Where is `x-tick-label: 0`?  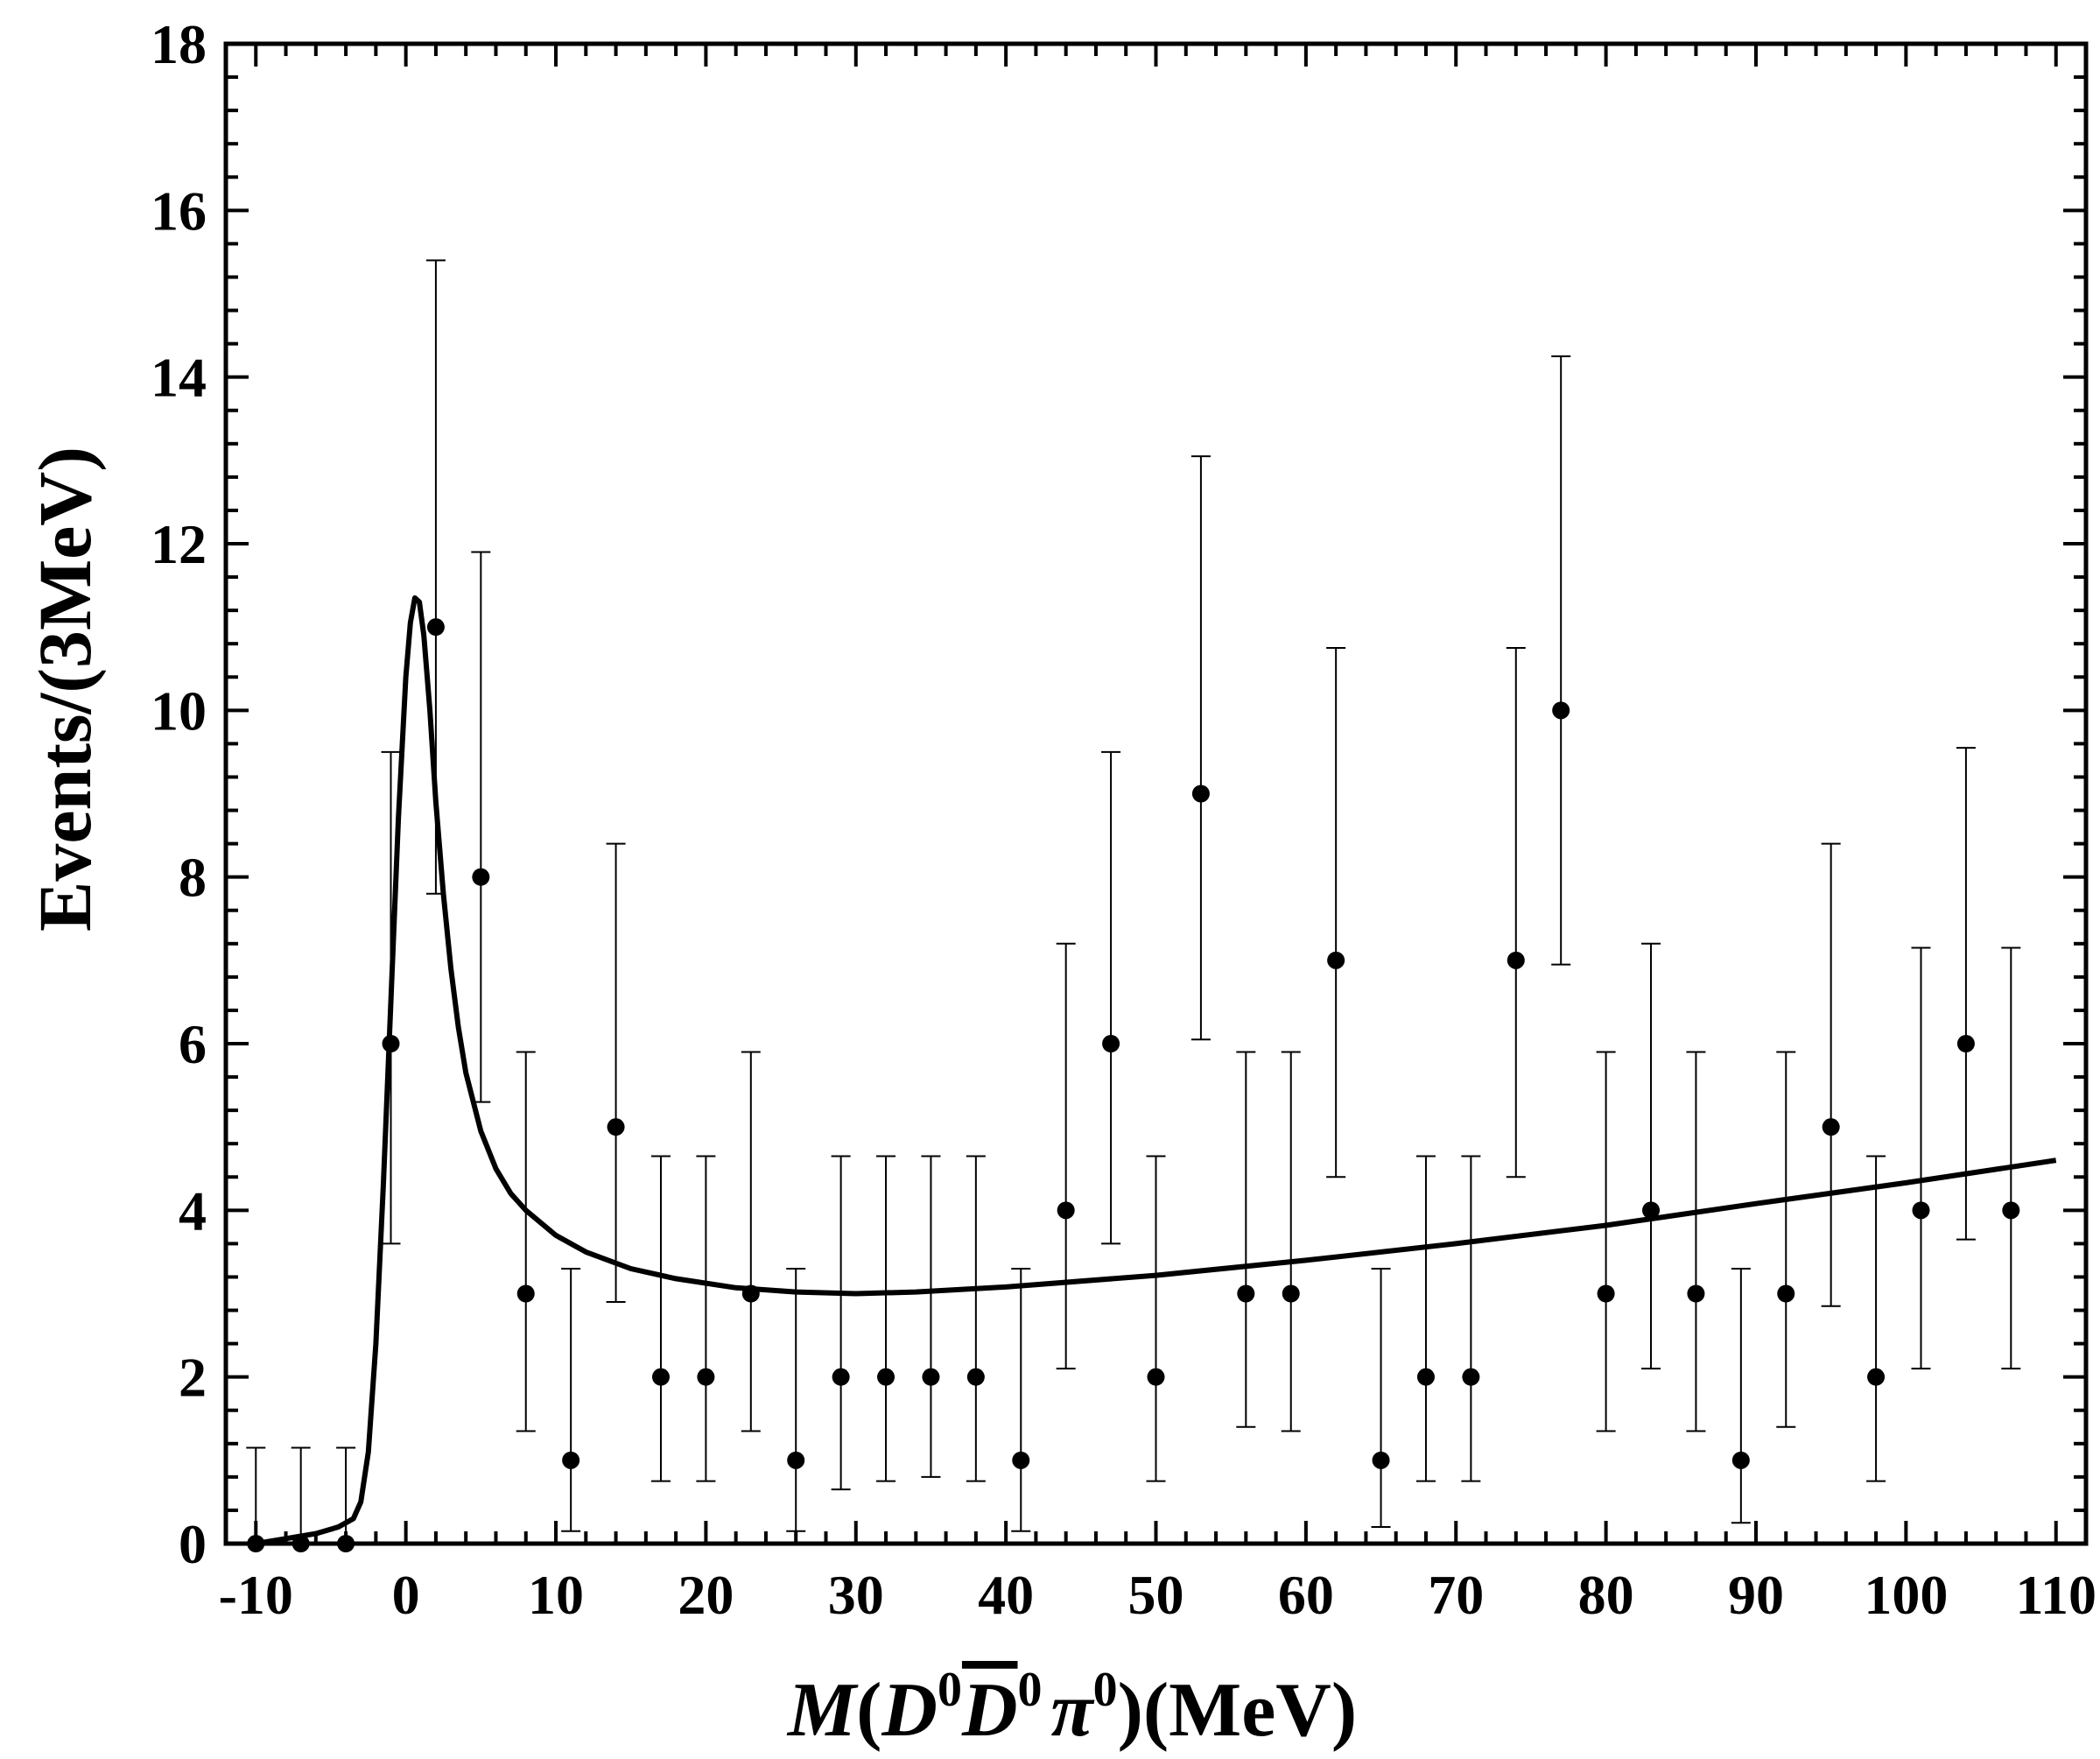 x-tick-label: 0 is located at coordinates (406, 1595).